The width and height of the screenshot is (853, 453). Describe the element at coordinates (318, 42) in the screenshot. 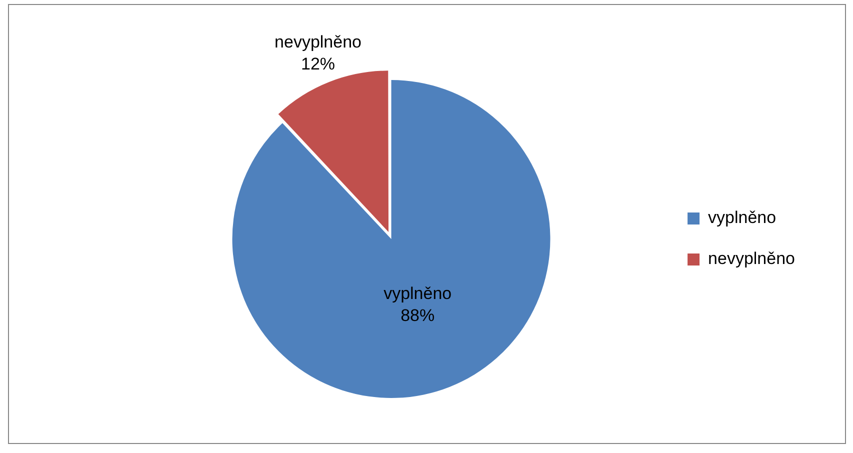

I see `slice-label: nevyplněno` at that location.